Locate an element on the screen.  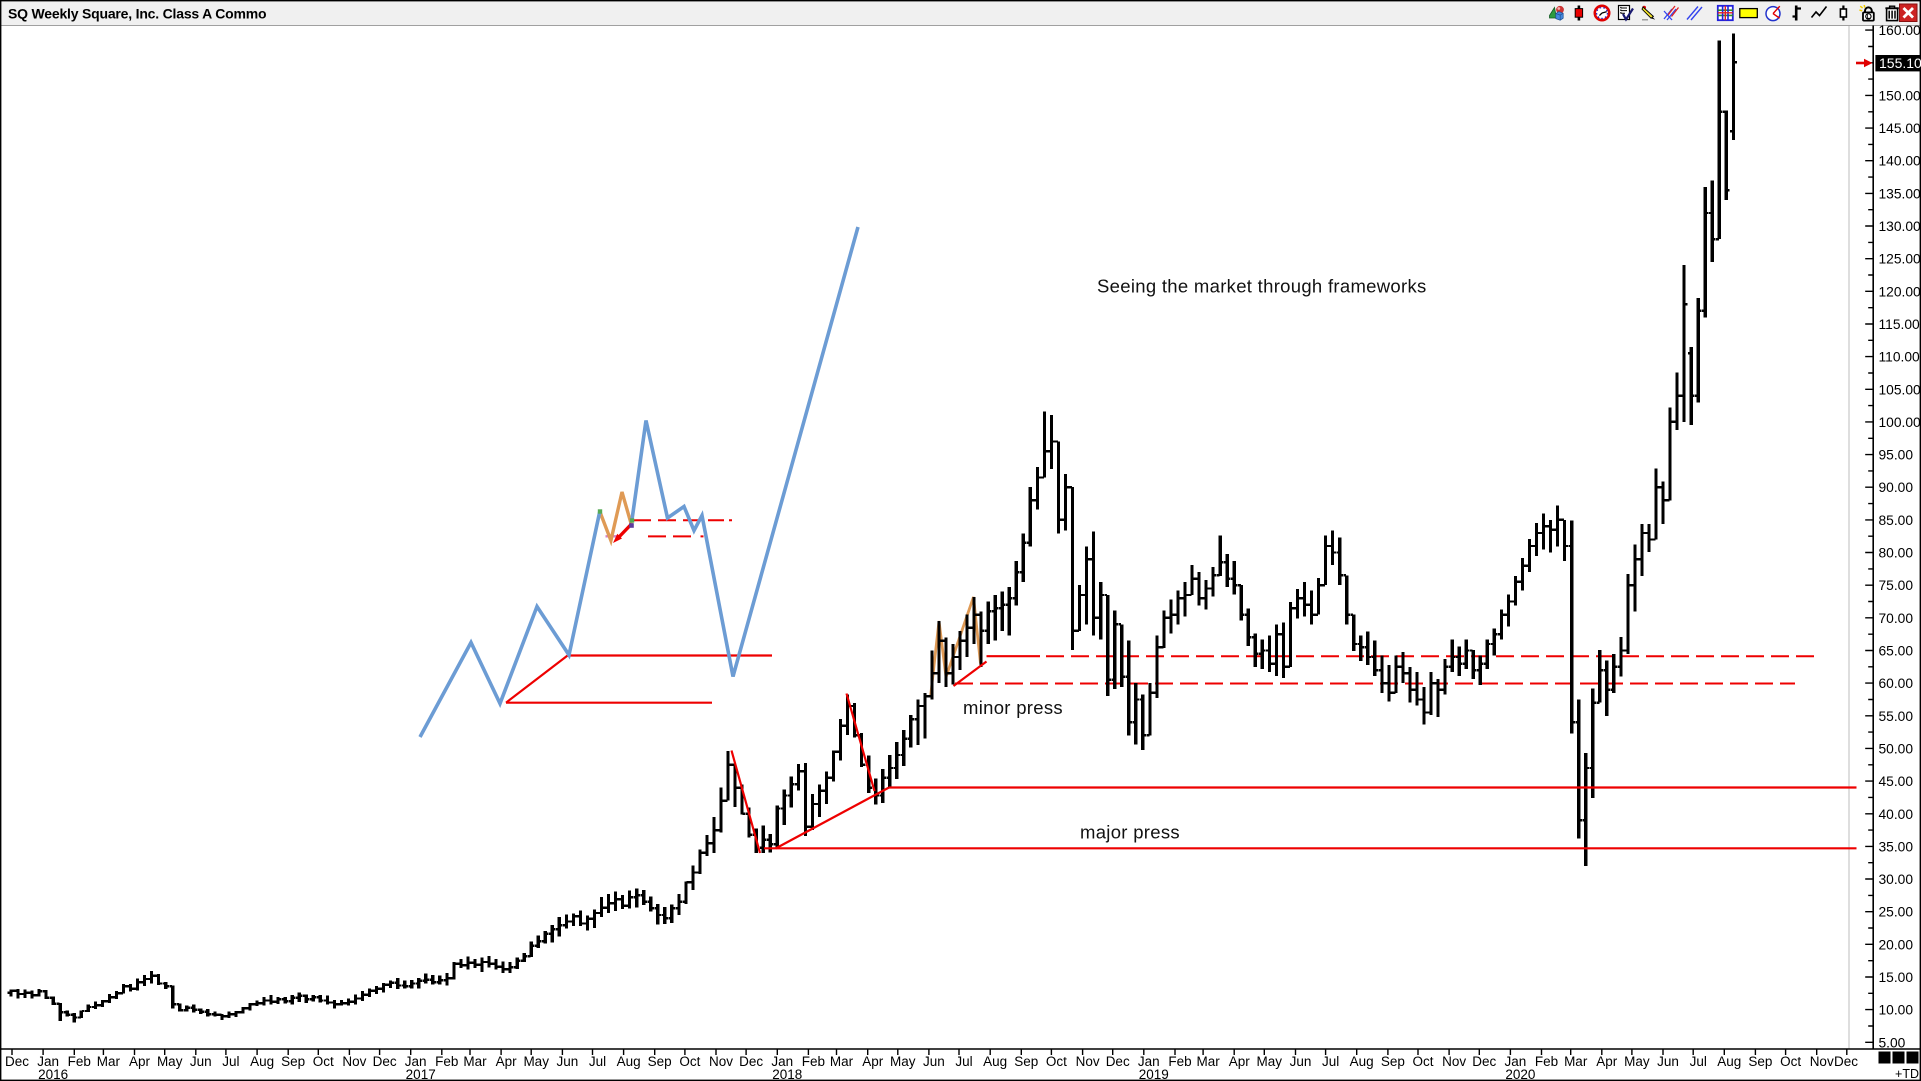
svg-text: 120.00 is located at coordinates (1900, 291).